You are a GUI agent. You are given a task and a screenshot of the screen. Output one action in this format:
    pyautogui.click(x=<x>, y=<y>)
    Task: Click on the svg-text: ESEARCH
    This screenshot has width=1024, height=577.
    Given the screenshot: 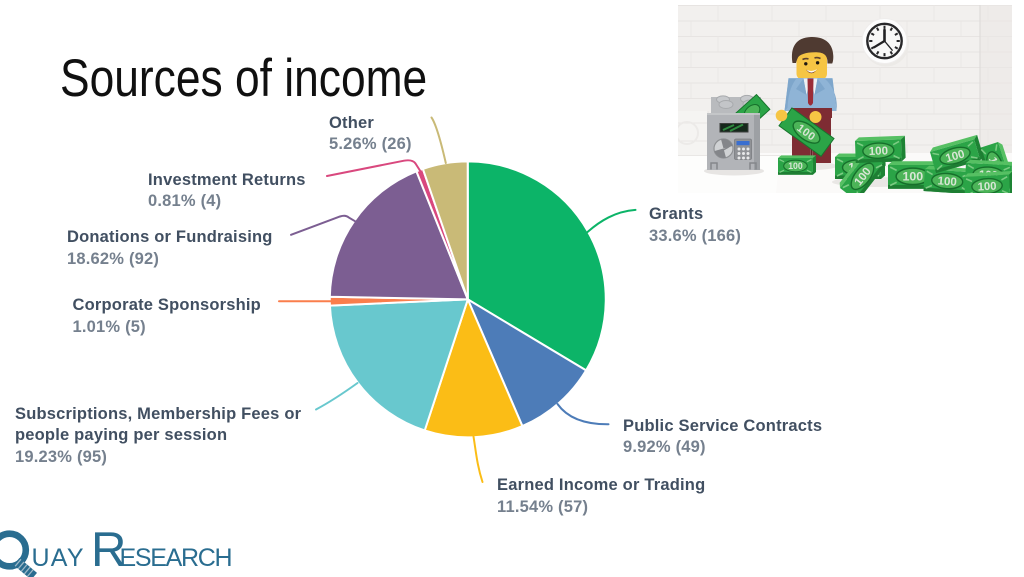 What is the action you would take?
    pyautogui.click(x=176, y=558)
    